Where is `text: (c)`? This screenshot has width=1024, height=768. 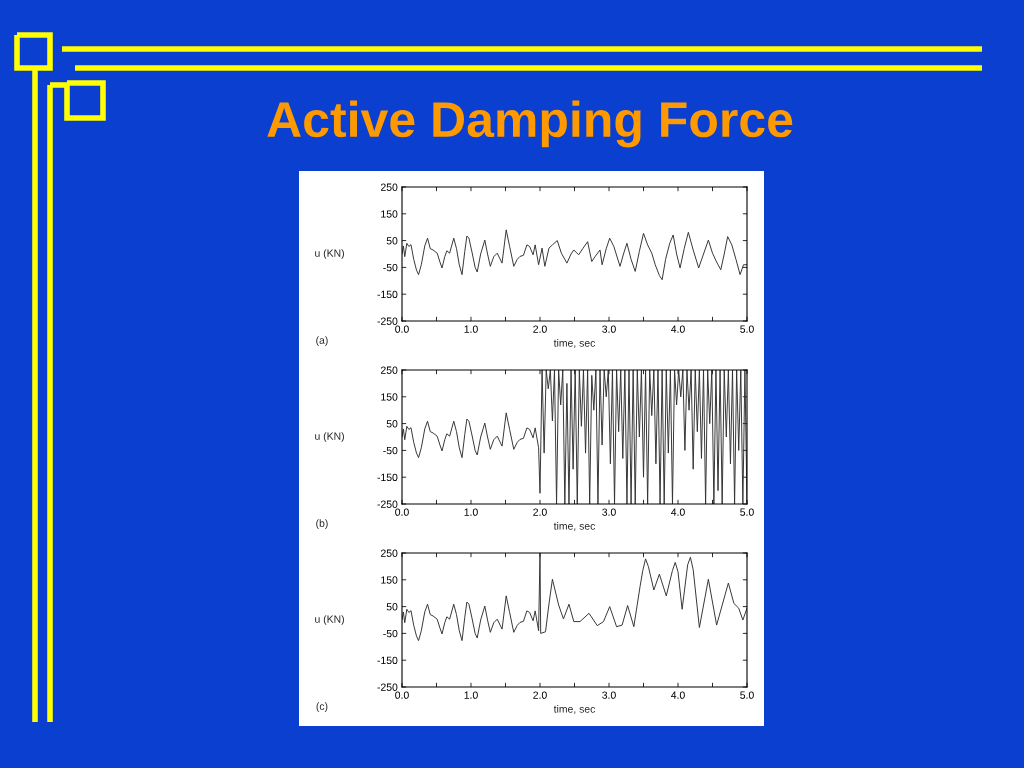
text: (c) is located at coordinates (322, 707).